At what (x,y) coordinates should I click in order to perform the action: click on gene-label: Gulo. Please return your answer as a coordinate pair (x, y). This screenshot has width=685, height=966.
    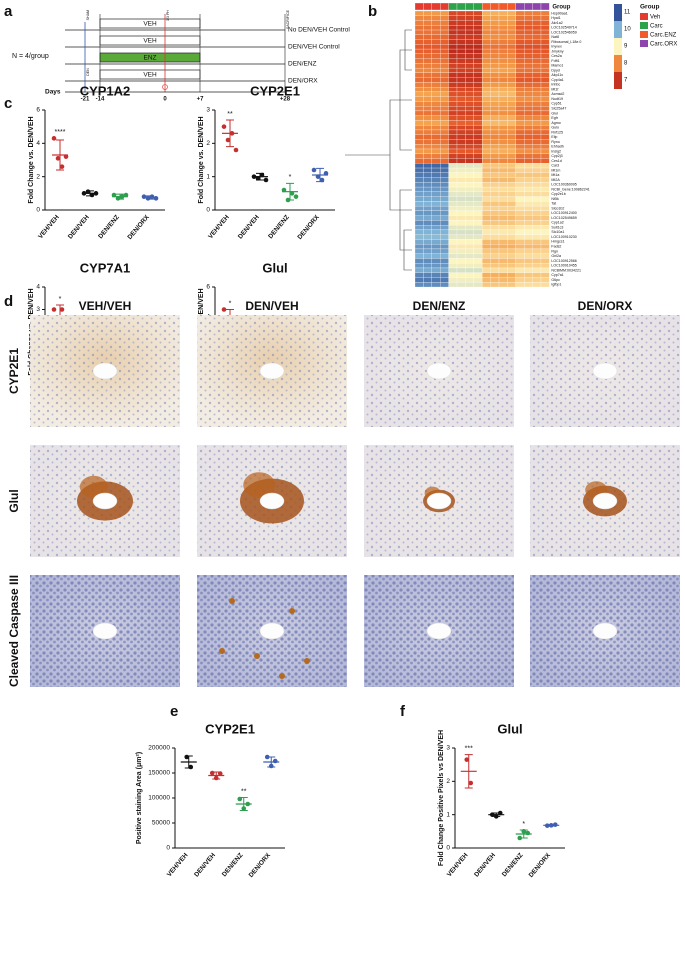
    Looking at the image, I should click on (555, 128).